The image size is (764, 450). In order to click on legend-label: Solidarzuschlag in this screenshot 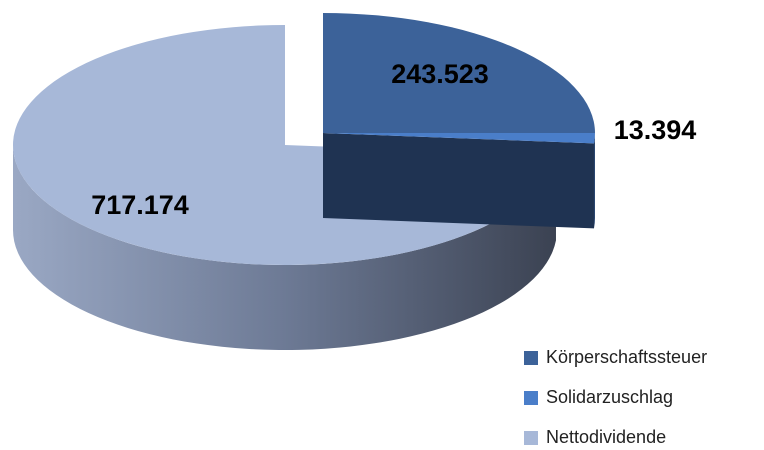, I will do `click(609, 397)`.